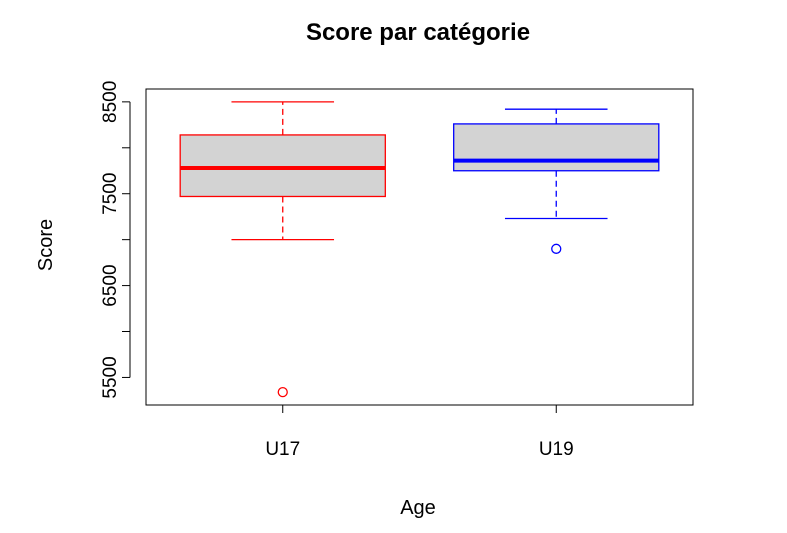 This screenshot has height=533, width=787. What do you see at coordinates (282, 449) in the screenshot?
I see `x-tick-label: U17` at bounding box center [282, 449].